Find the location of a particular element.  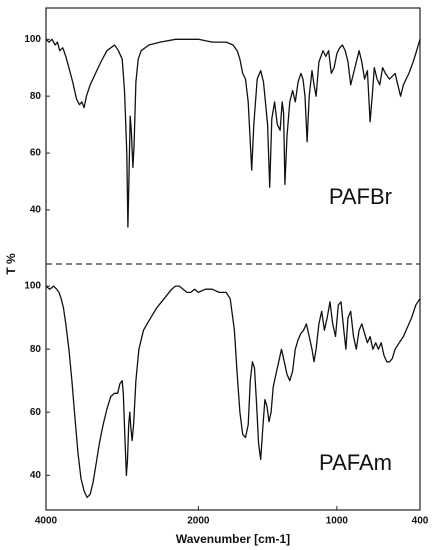

x-tick-label: 4000 is located at coordinates (46, 521).